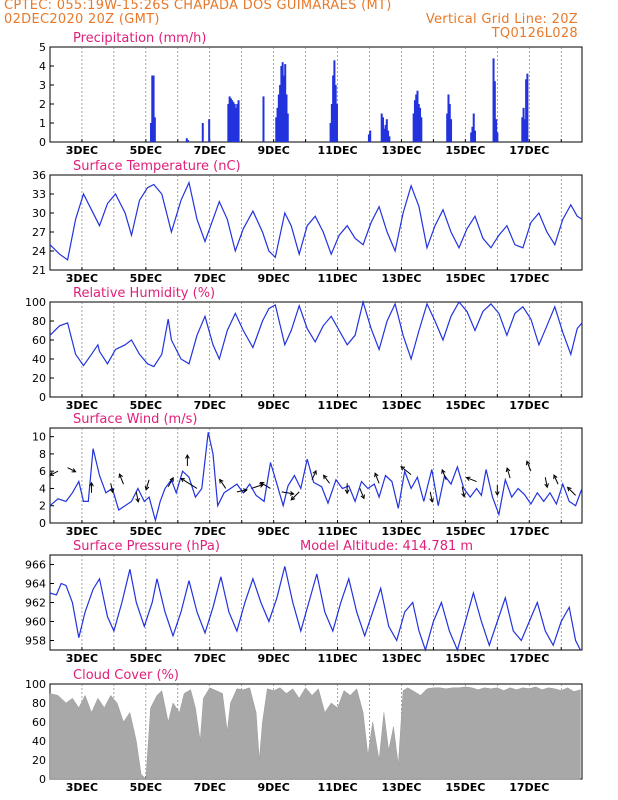 This screenshot has width=618, height=800. I want to click on pressure-ytick-label: 960, so click(35, 622).